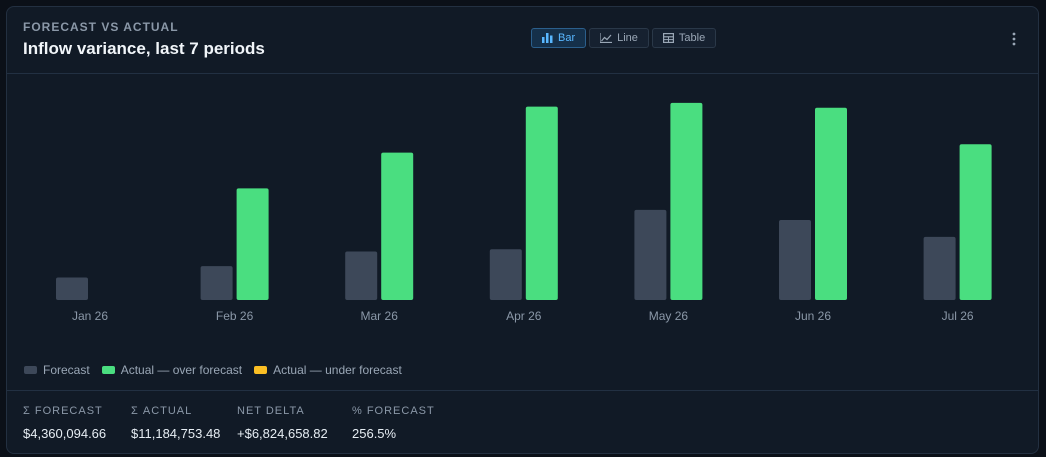 The height and width of the screenshot is (457, 1046). Describe the element at coordinates (958, 316) in the screenshot. I see `x-tick-label: Jul 26` at that location.